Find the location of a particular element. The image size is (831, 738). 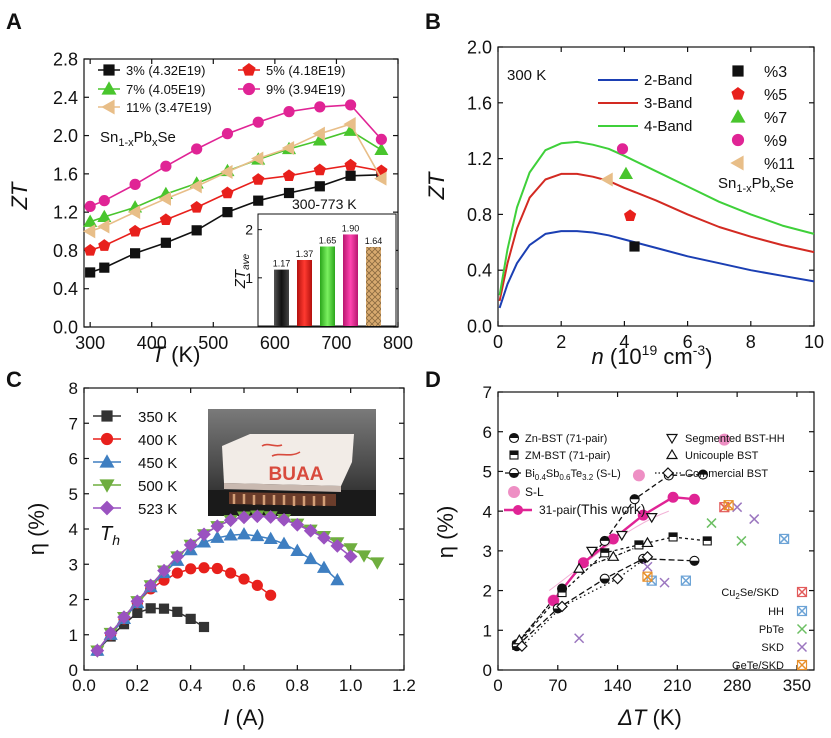

legend-zm: ZM-BST (71-pair) is located at coordinates (567, 456).